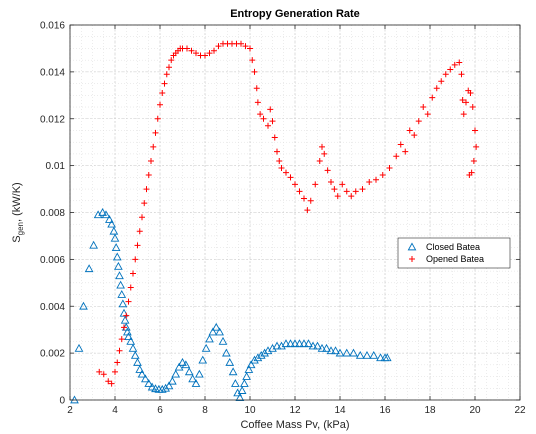  What do you see at coordinates (52, 119) in the screenshot?
I see `y-tick-label: 0.012` at bounding box center [52, 119].